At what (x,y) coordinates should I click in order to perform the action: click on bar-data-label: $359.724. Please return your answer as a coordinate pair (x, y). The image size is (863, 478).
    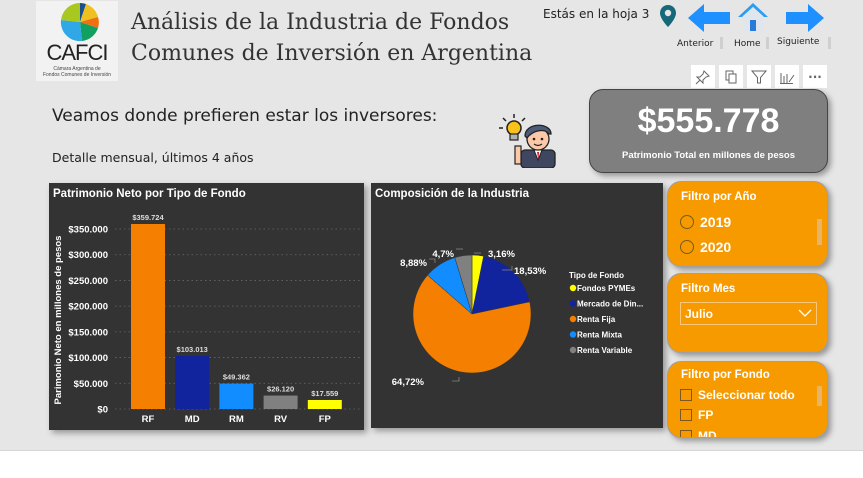
    Looking at the image, I should click on (148, 217).